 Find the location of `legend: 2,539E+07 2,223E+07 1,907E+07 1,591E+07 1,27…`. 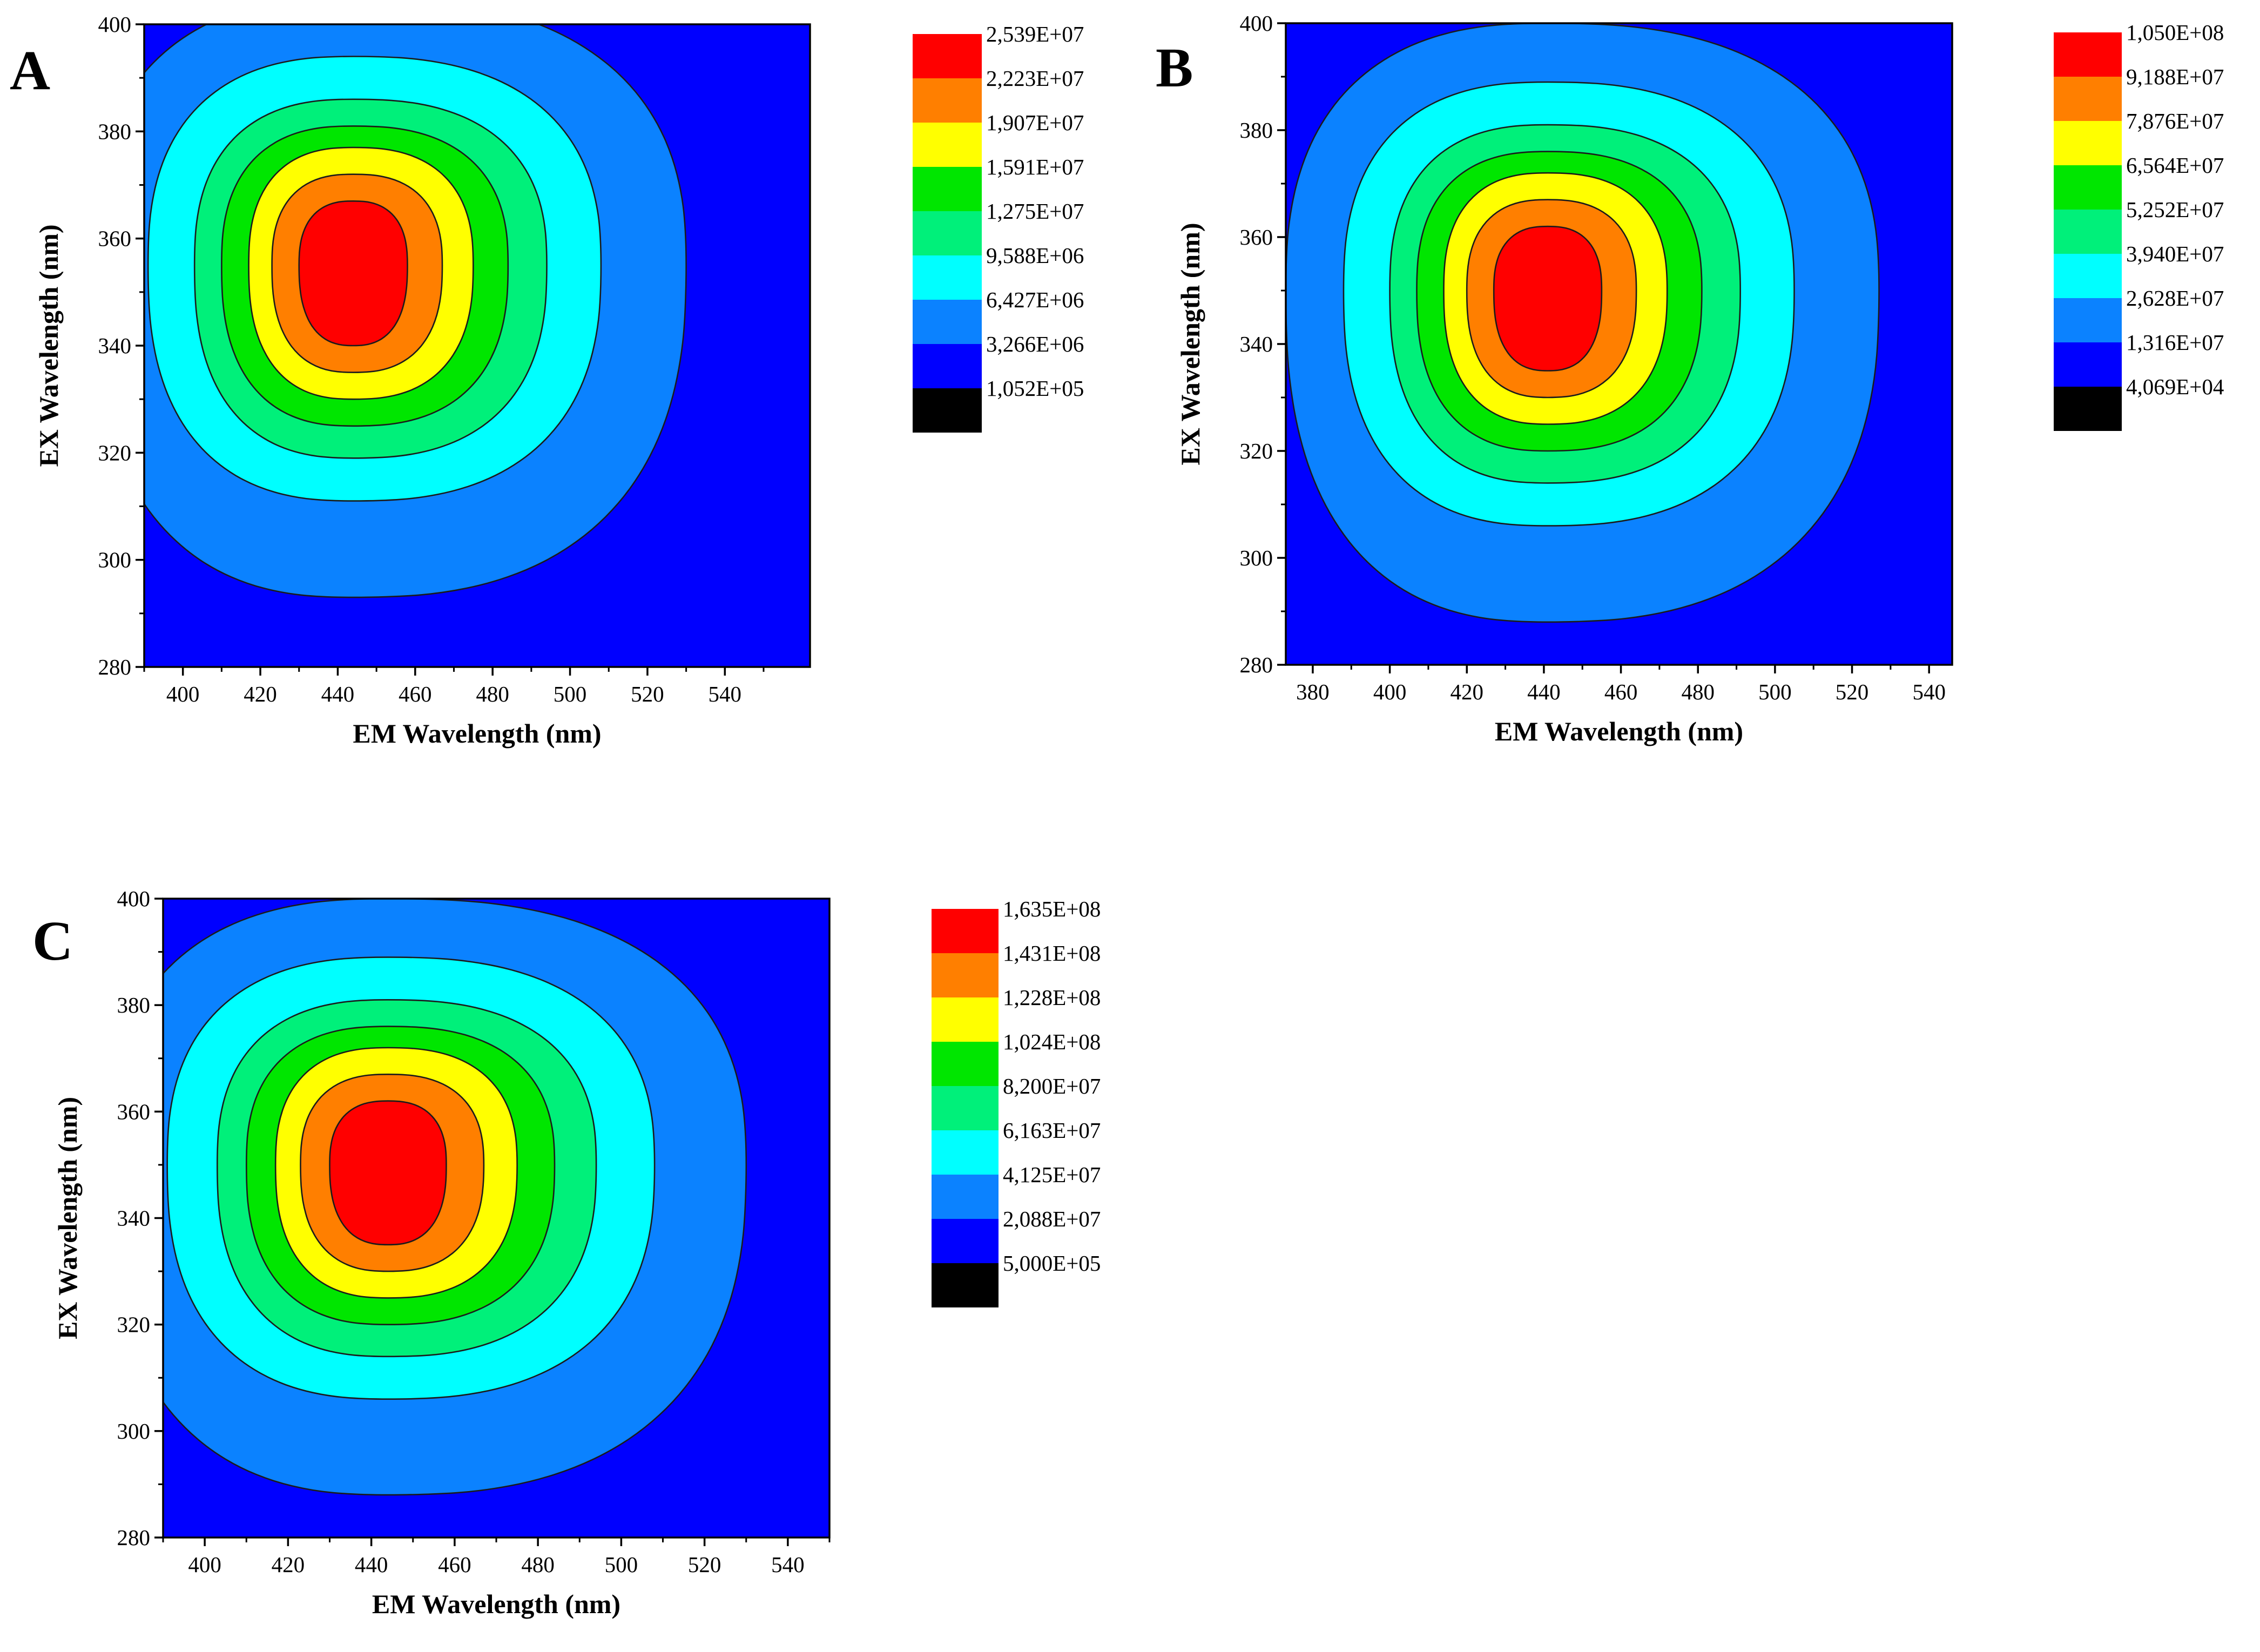

legend: 2,539E+07 2,223E+07 1,907E+07 1,591E+07 1,27… is located at coordinates (998, 228).